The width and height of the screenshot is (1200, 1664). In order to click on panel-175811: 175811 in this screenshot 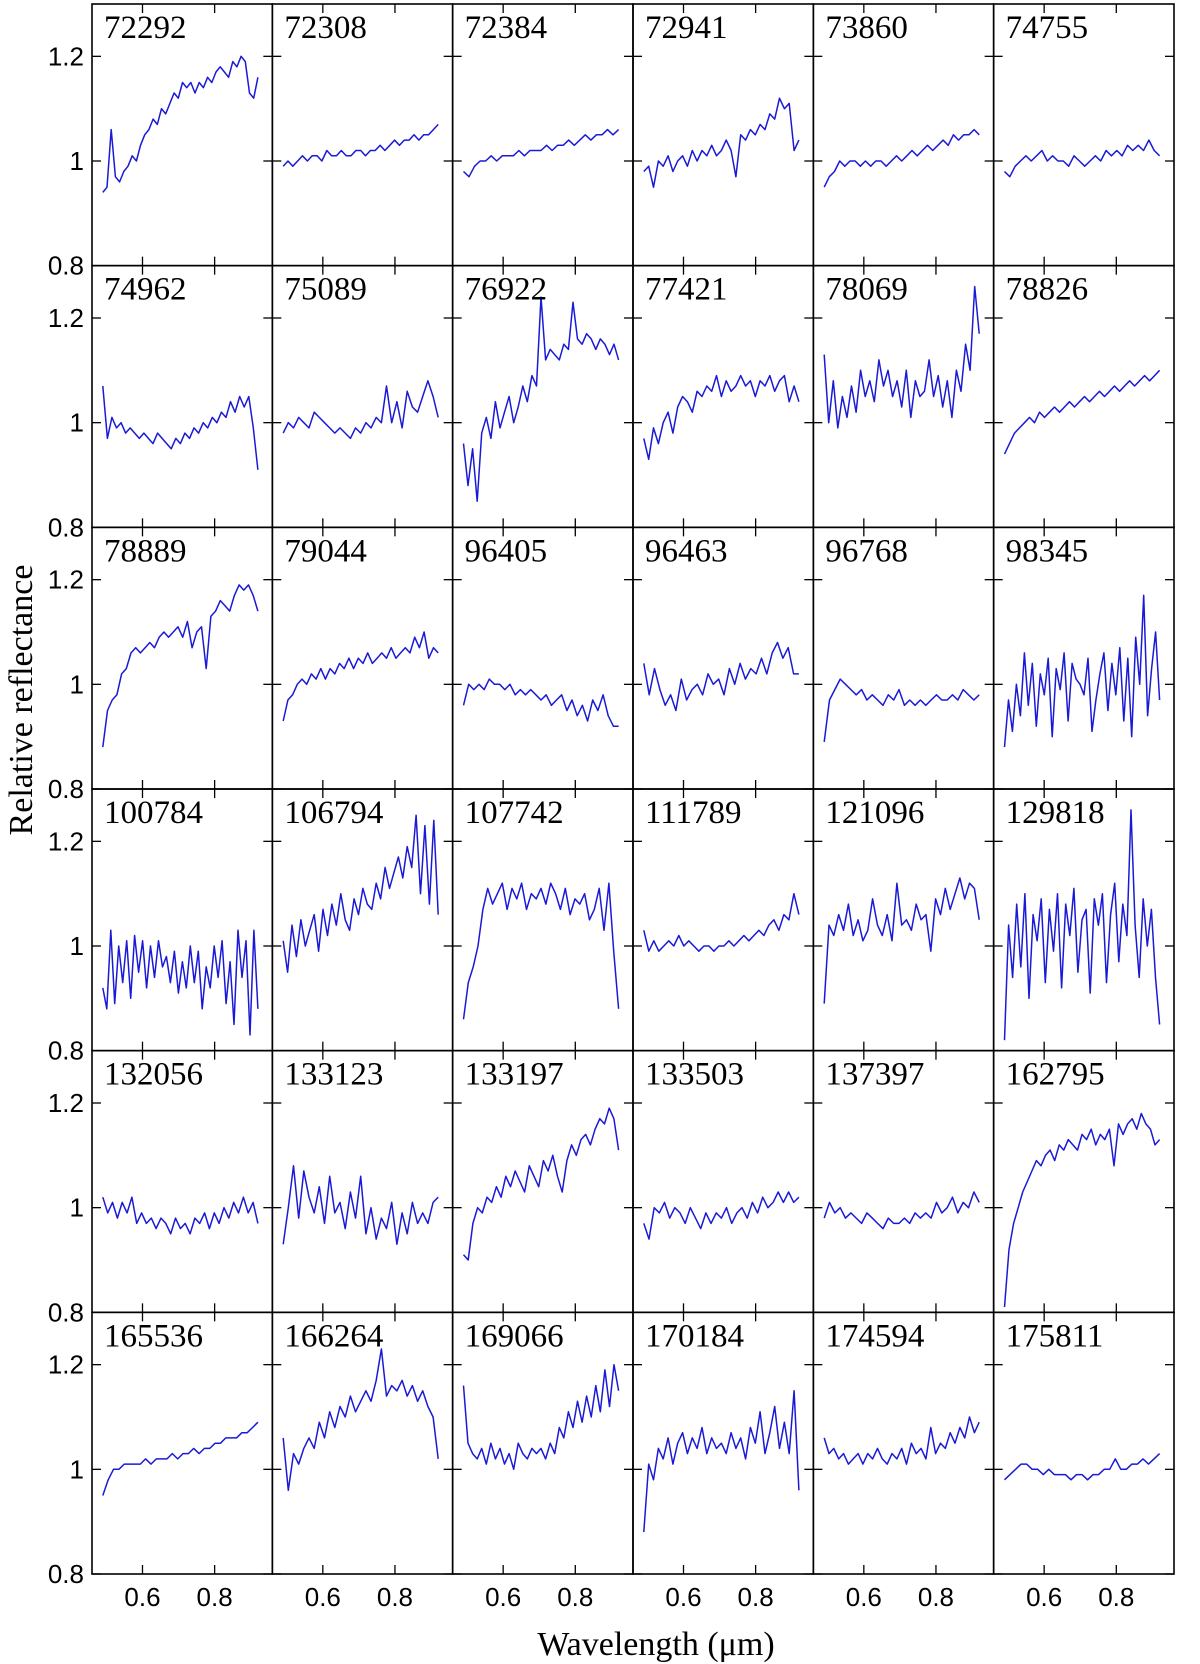, I will do `click(1083, 1443)`.